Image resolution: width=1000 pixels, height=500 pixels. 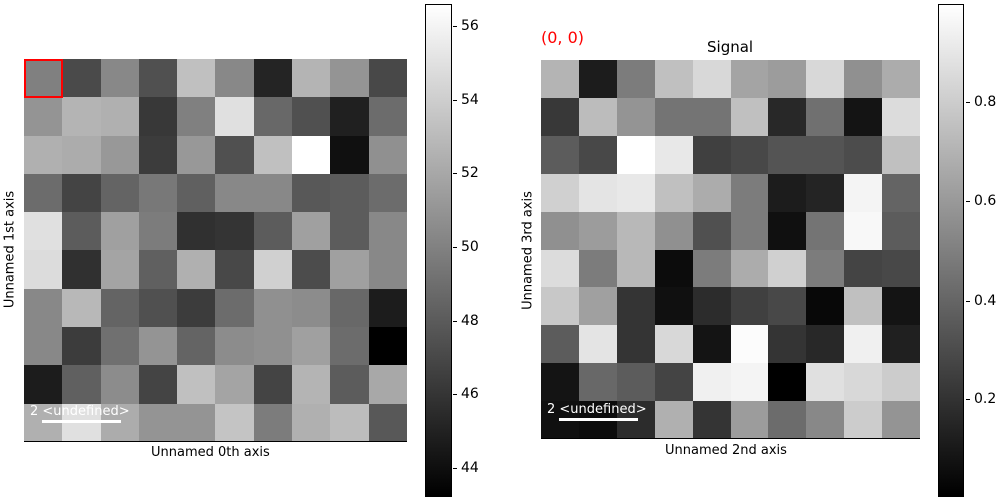 I want to click on navigator-position-marker, so click(x=43, y=78).